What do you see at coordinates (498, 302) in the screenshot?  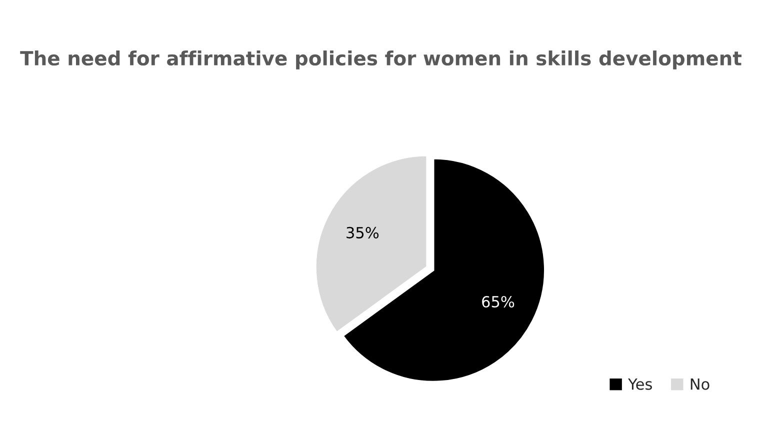 I see `data-label: 65%` at bounding box center [498, 302].